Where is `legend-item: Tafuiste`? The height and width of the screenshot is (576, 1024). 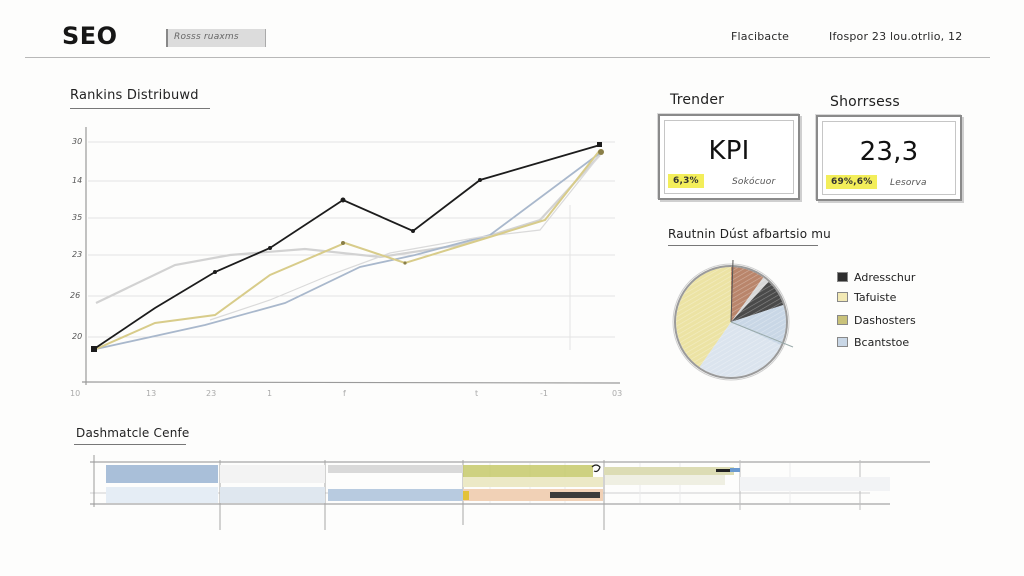 legend-item: Tafuiste is located at coordinates (866, 297).